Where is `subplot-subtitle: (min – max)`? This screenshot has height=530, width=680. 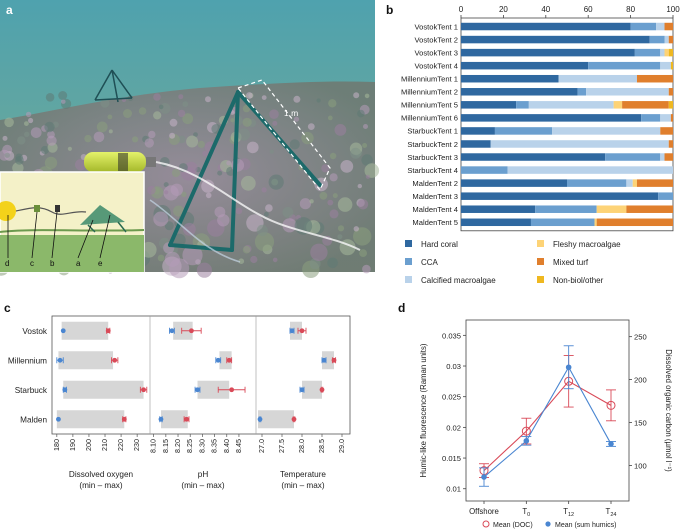 subplot-subtitle: (min – max) is located at coordinates (100, 485).